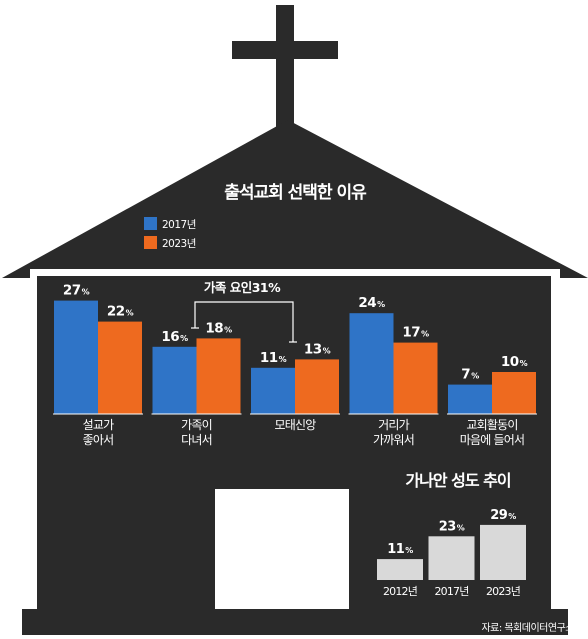  Describe the element at coordinates (282, 549) in the screenshot. I see `door` at that location.